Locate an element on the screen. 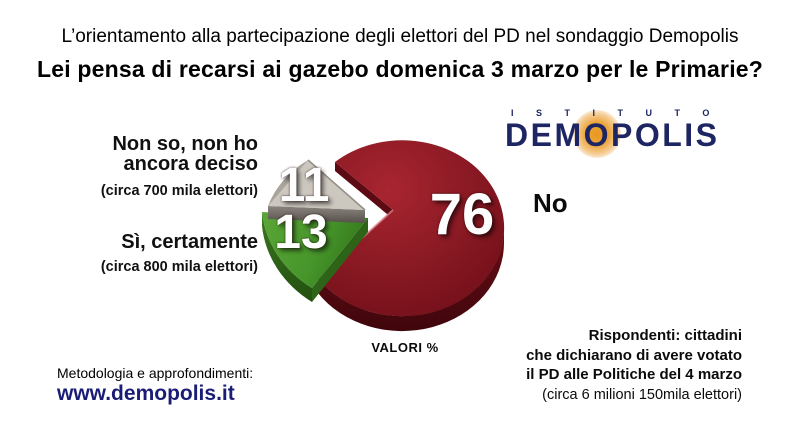  methodology-label: Metodologia e approfondimenti: is located at coordinates (155, 373).